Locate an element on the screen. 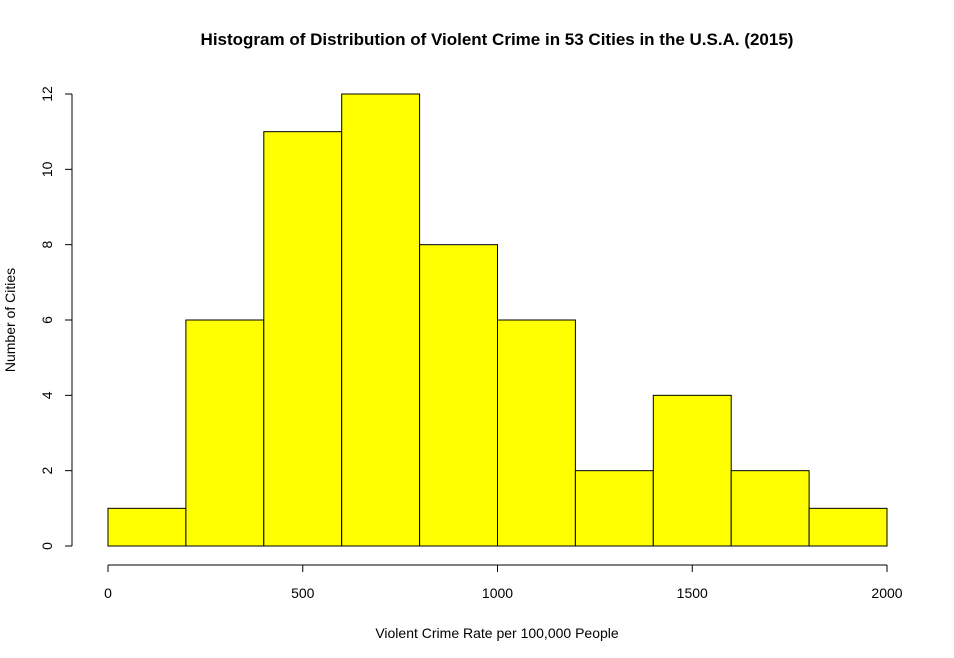  x-axis-label: Violent Crime Rate per 100,000 People is located at coordinates (497, 633).